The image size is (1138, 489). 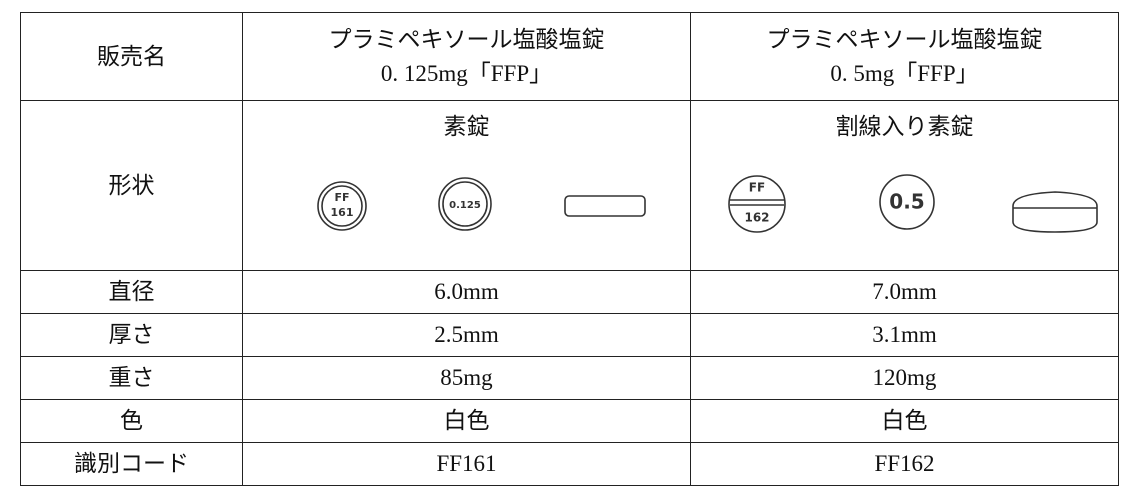 I want to click on spec-row: 色白色 白色, so click(x=569, y=421).